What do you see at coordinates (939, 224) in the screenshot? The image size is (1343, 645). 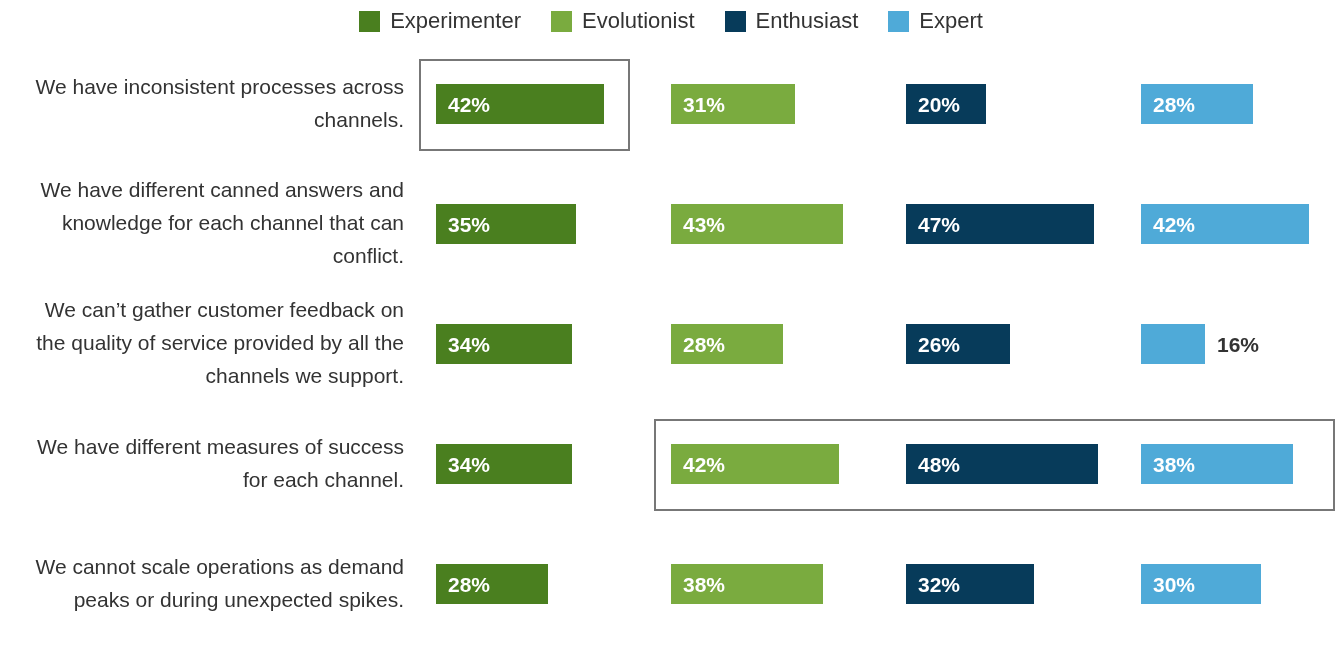 I see `data-label: 47%` at bounding box center [939, 224].